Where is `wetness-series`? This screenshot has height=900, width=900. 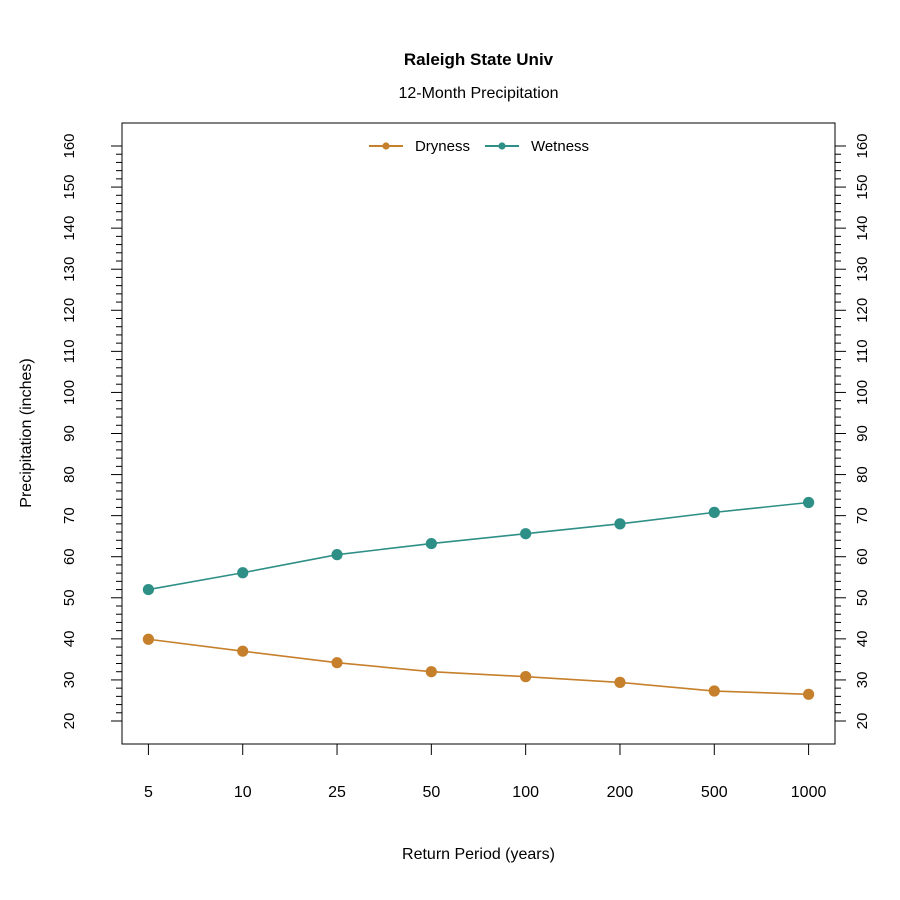
wetness-series is located at coordinates (478, 546).